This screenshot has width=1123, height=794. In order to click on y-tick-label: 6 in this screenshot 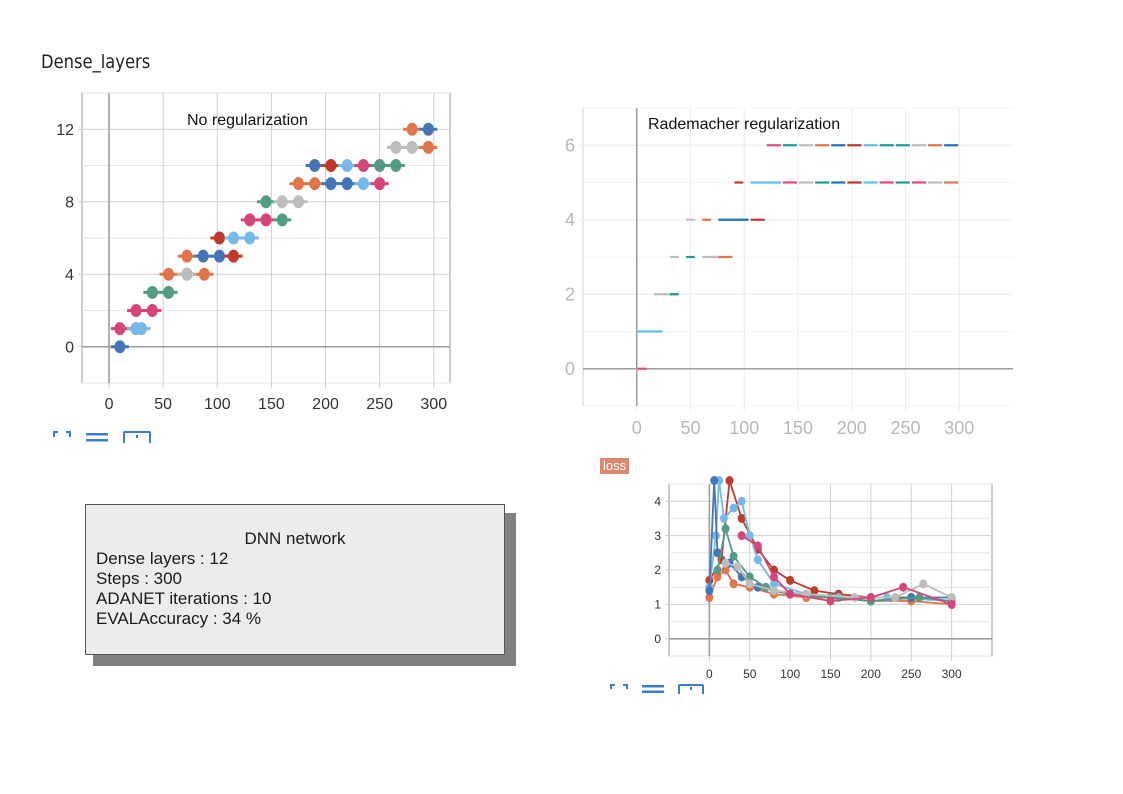, I will do `click(570, 146)`.